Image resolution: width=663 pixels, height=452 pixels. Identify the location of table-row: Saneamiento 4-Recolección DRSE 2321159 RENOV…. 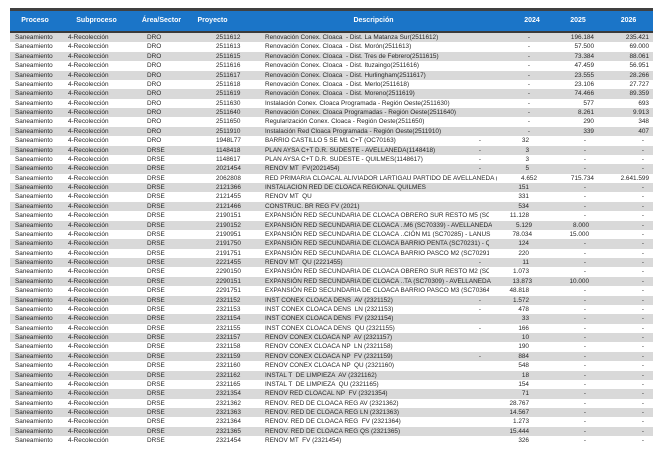
(331, 356).